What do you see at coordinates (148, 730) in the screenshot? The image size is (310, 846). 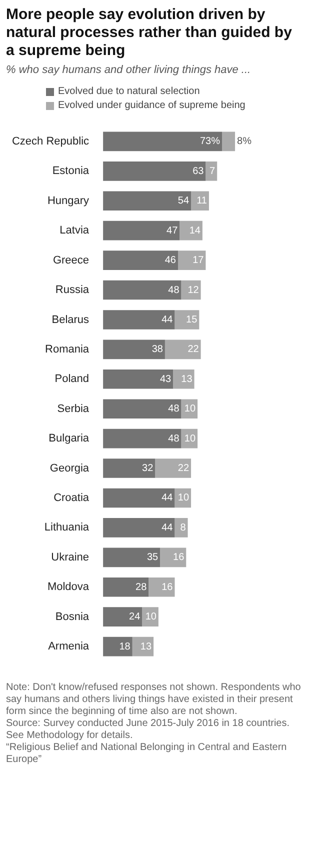 I see `source-note: Source: Survey conducted June 2015-July 2016 in 18 countries. See Methodology for details.` at bounding box center [148, 730].